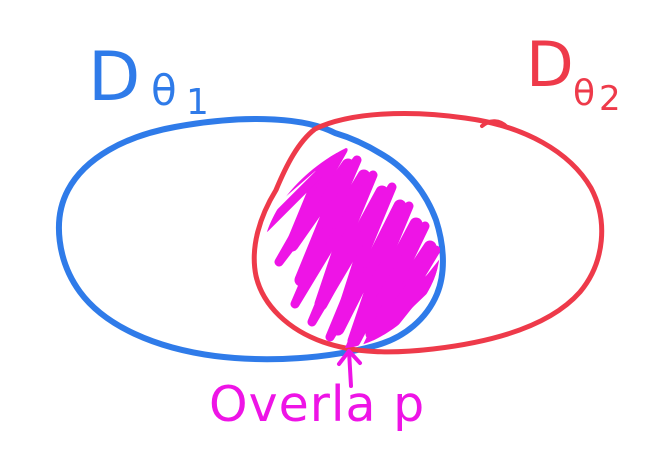  What do you see at coordinates (114, 77) in the screenshot?
I see `set1-label-main: D` at bounding box center [114, 77].